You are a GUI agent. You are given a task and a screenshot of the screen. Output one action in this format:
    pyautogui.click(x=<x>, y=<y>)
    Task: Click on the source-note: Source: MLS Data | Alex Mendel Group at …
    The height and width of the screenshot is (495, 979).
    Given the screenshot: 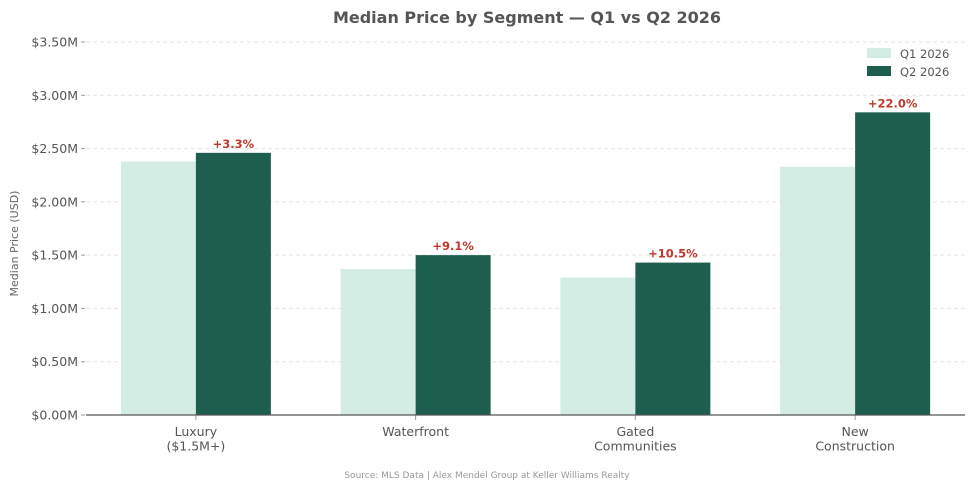 What is the action you would take?
    pyautogui.click(x=487, y=476)
    